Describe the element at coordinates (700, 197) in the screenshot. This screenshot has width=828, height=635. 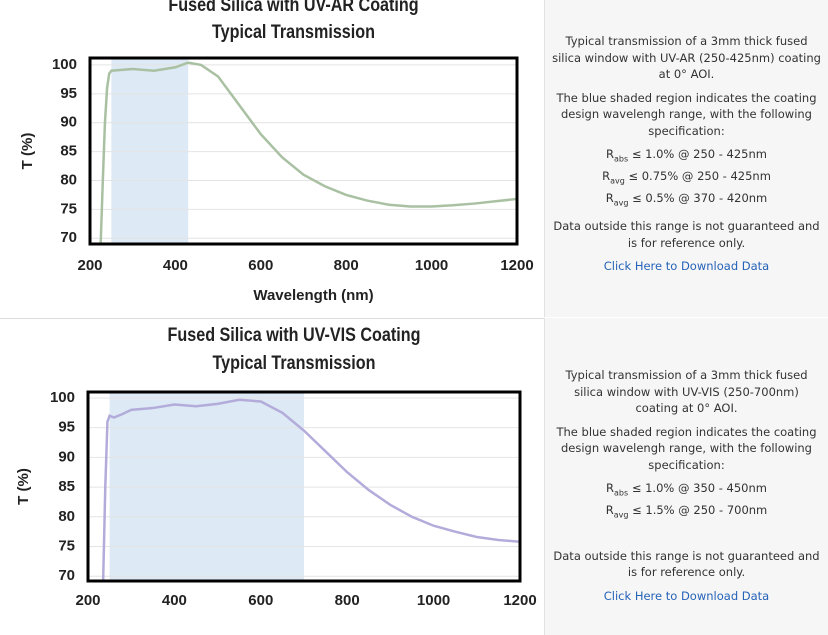
I see `spec-text: ≤ 0.5% @ 370 - 420nm` at that location.